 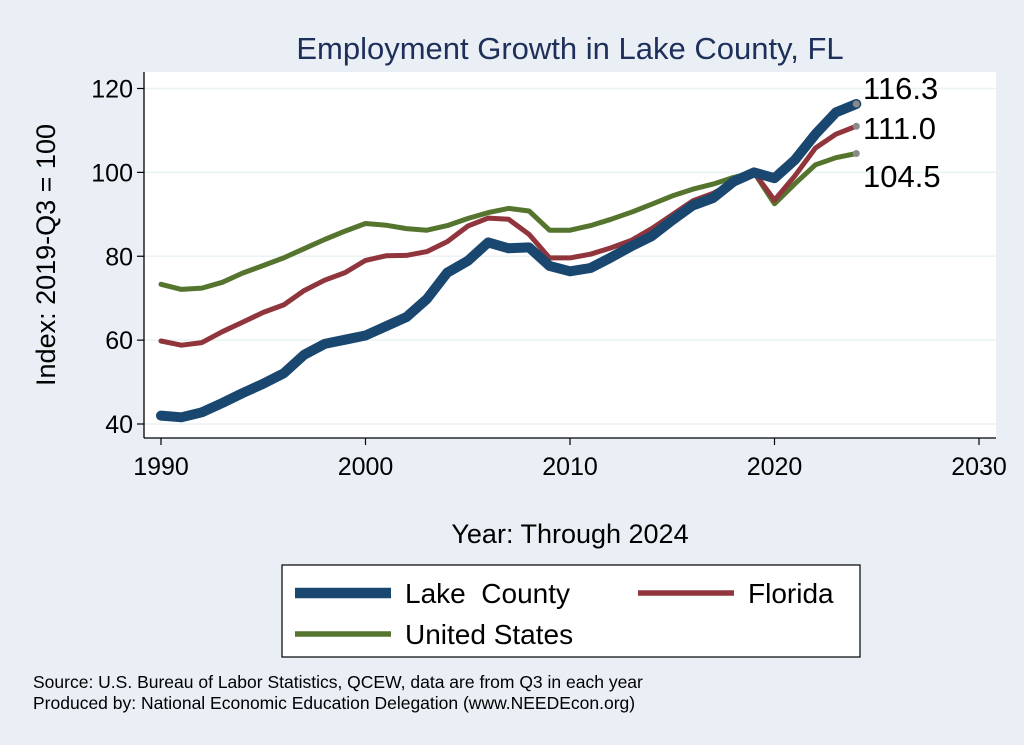 What do you see at coordinates (487, 593) in the screenshot?
I see `legend-label: Lake County` at bounding box center [487, 593].